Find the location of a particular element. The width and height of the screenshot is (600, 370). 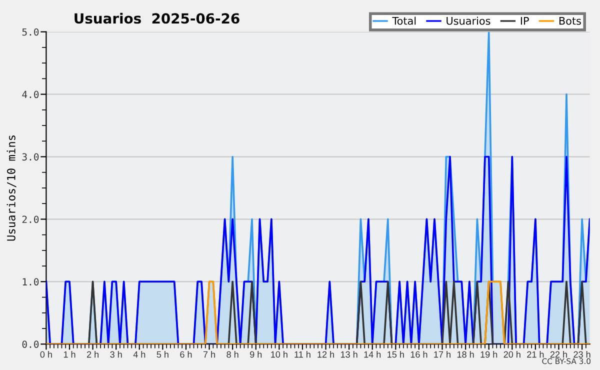

legend-label: Bots is located at coordinates (570, 21).